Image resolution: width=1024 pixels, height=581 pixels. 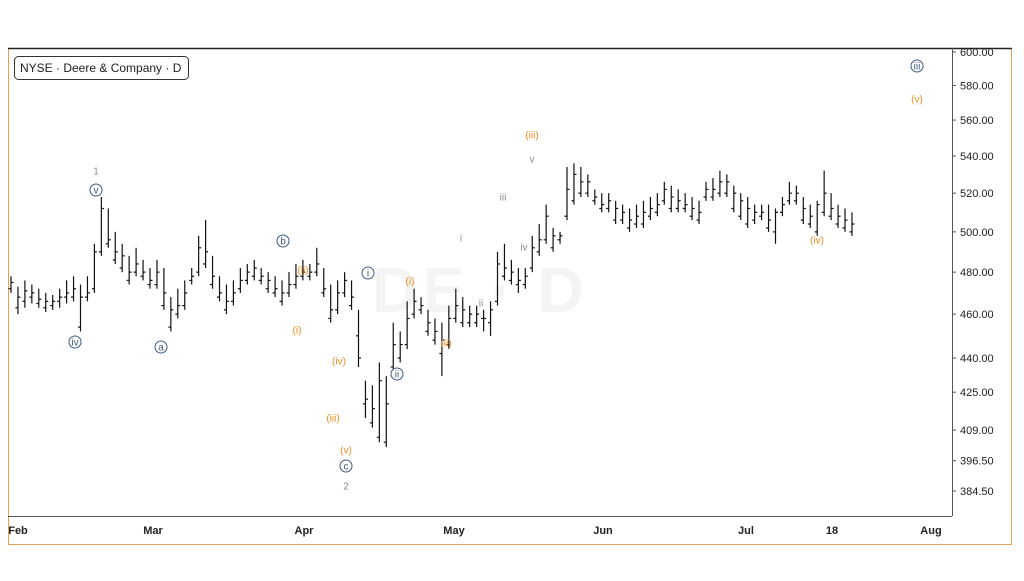 What do you see at coordinates (346, 487) in the screenshot?
I see `wave-label-text: 2` at bounding box center [346, 487].